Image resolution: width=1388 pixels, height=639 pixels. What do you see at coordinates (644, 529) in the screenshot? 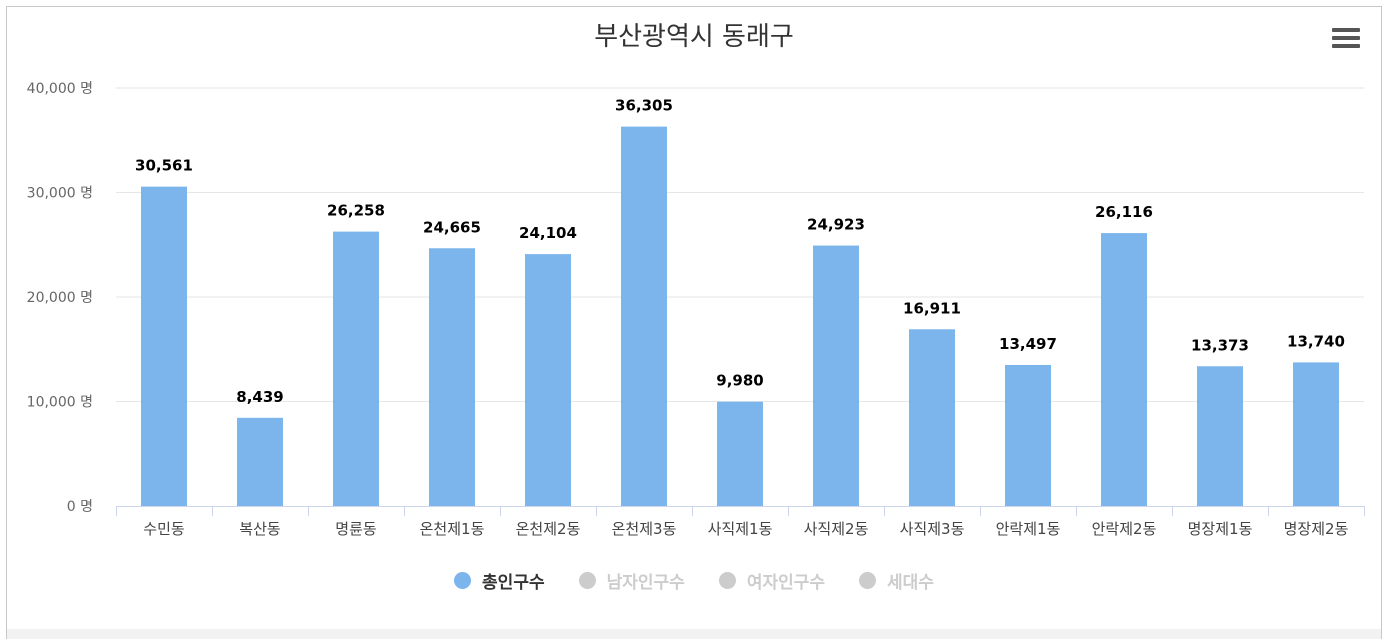
I see `x-tick-label: 온천제3동` at bounding box center [644, 529].